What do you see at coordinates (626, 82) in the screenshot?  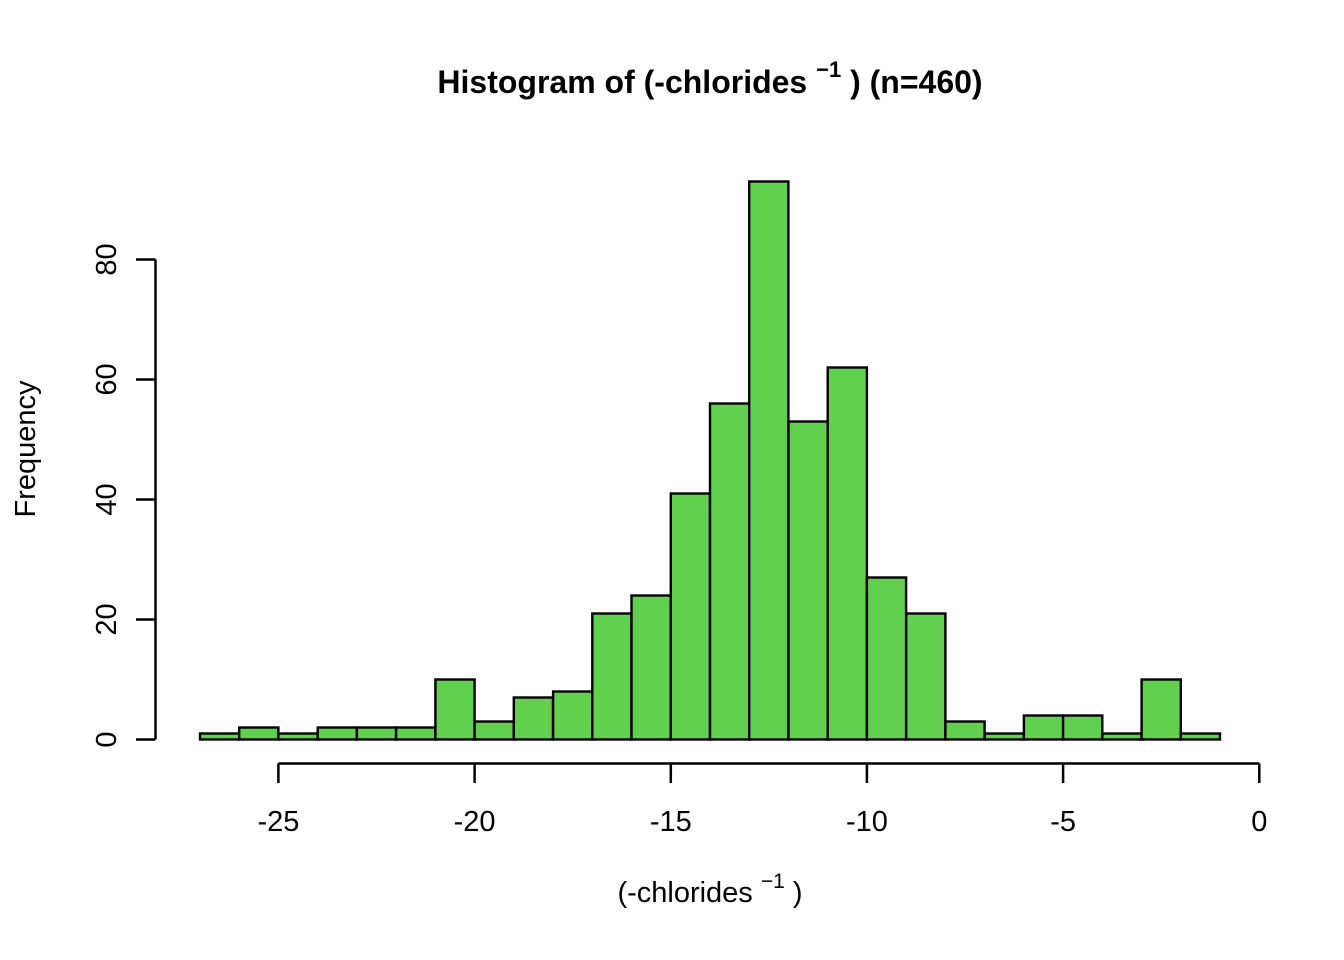 I see `chart-title-prefix: Histogram of (-chlorides` at bounding box center [626, 82].